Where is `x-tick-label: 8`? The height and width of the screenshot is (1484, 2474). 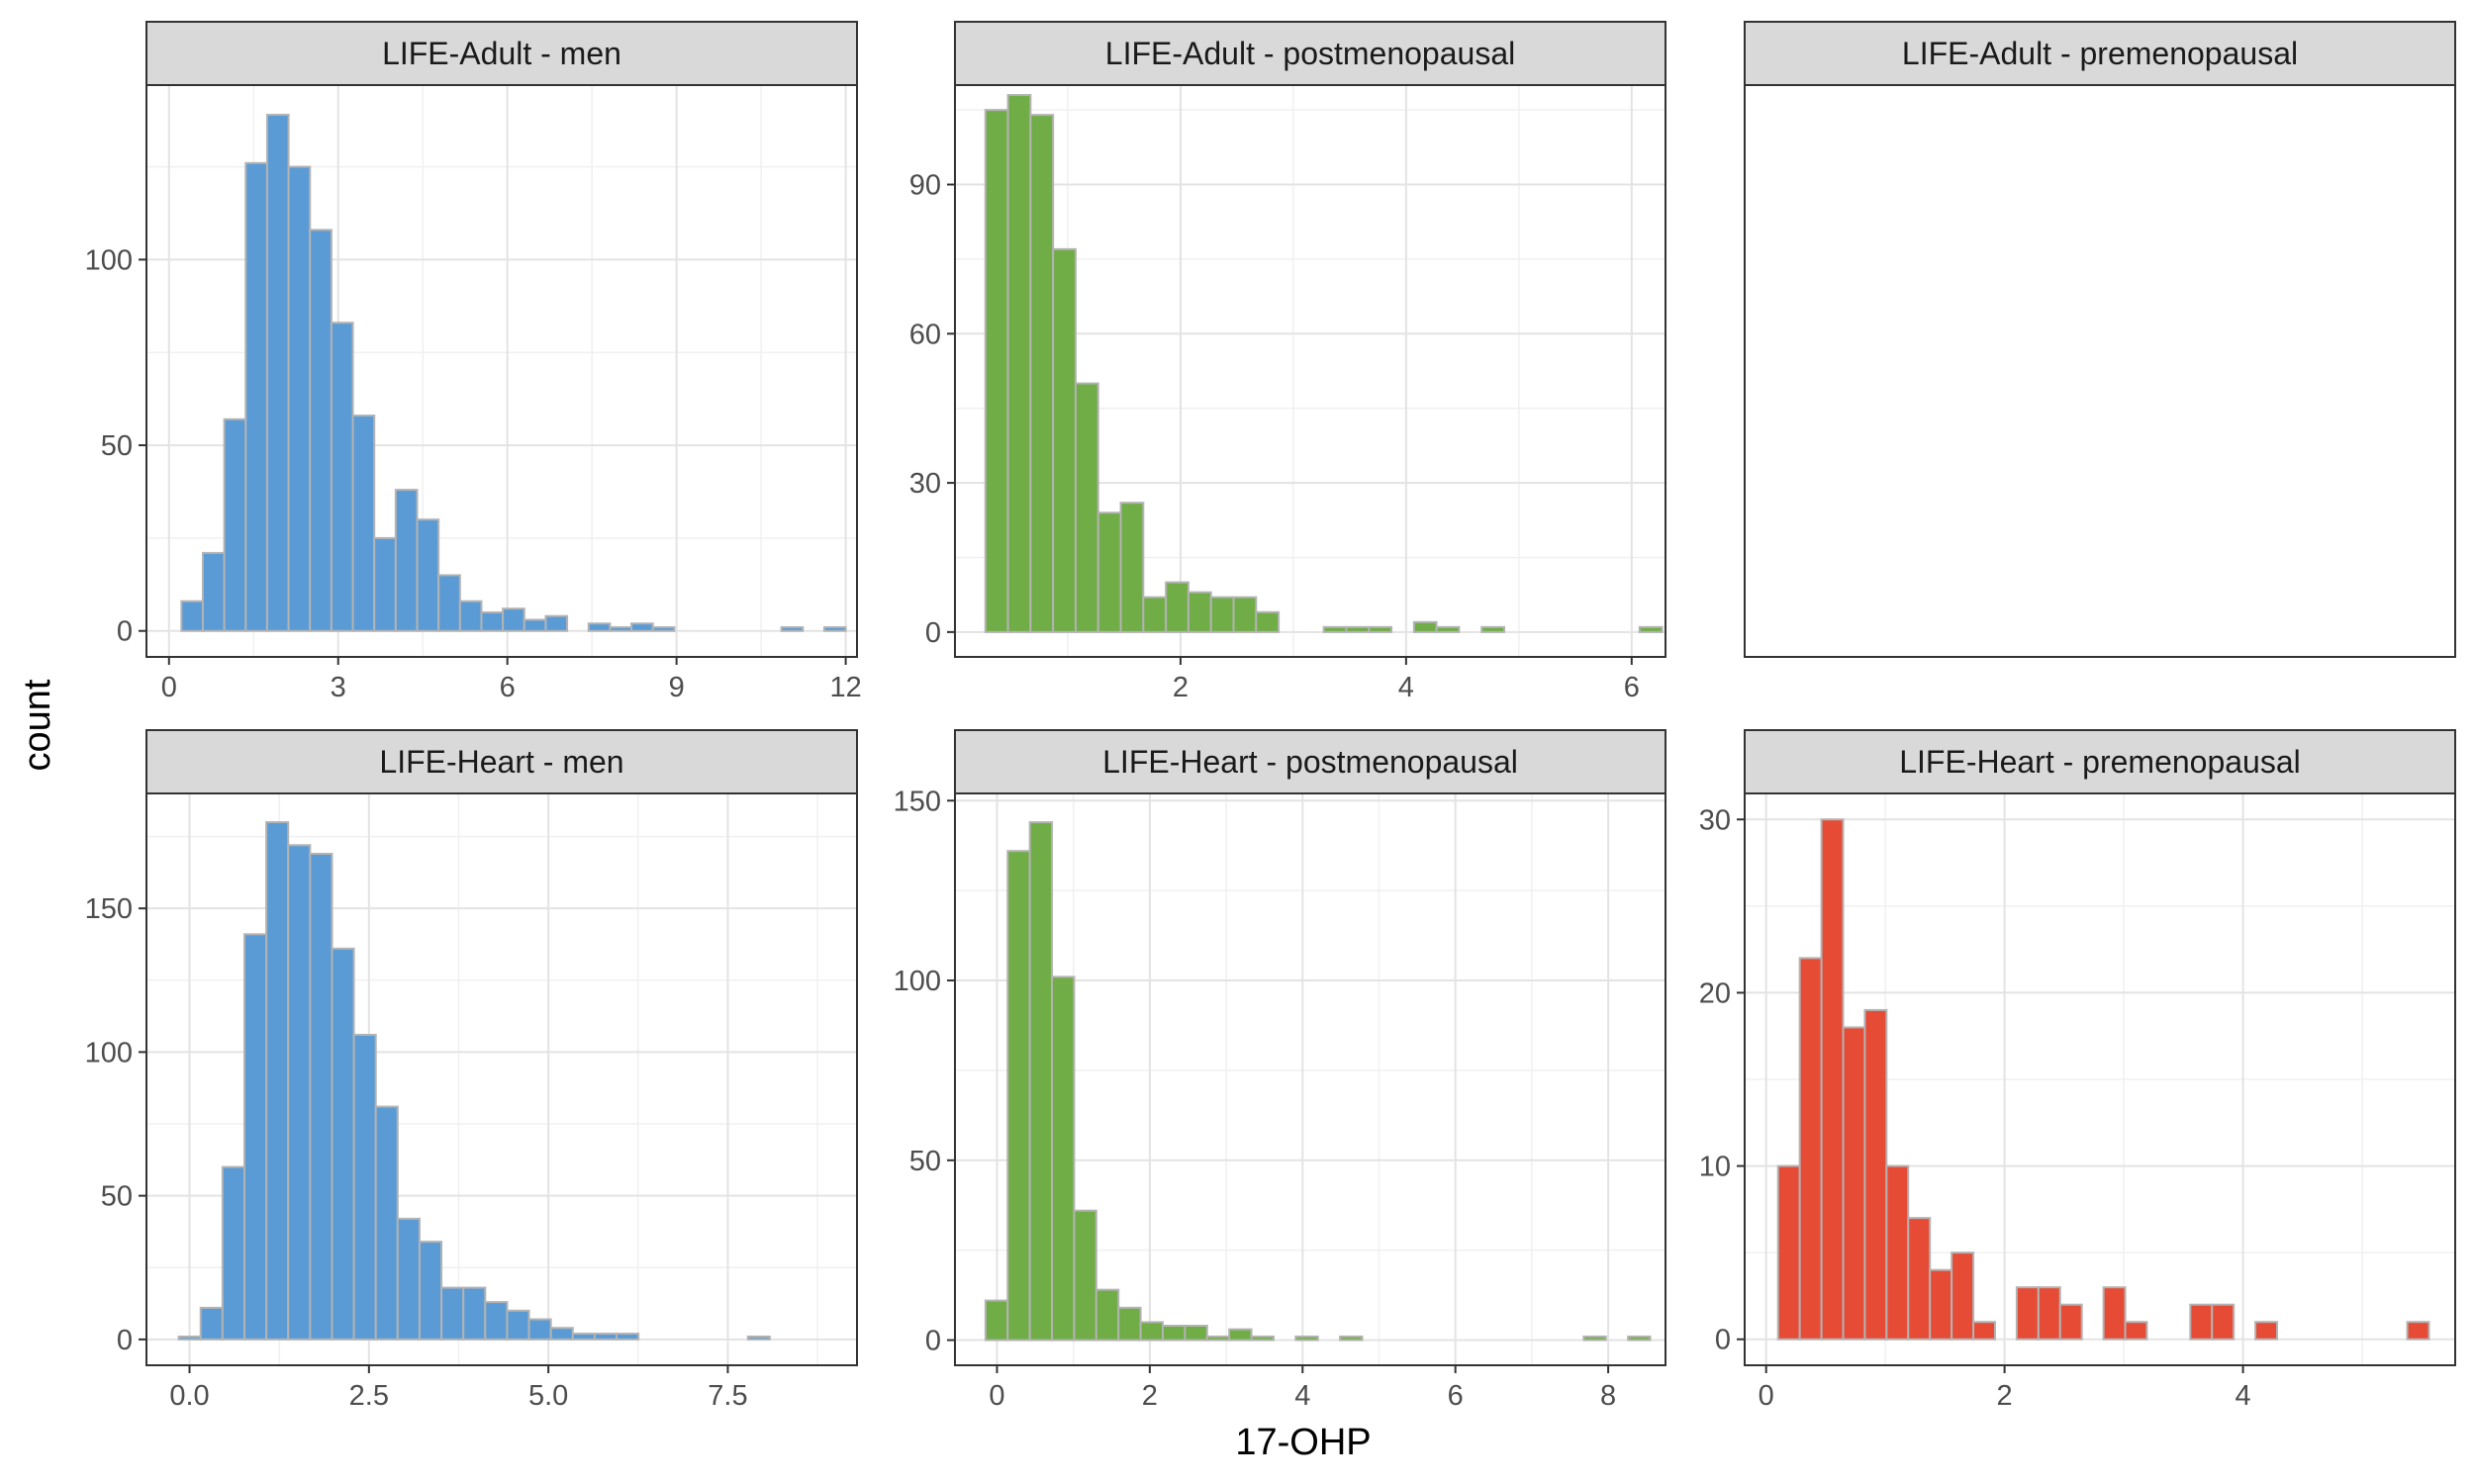
x-tick-label: 8 is located at coordinates (1608, 1396).